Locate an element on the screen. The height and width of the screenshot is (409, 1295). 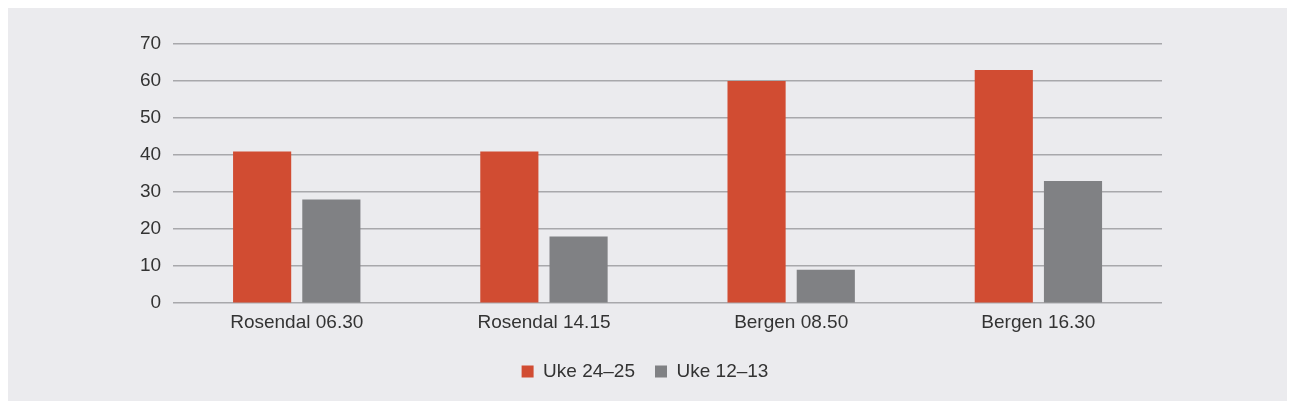
x-tick-label: Bergen 16.30 is located at coordinates (1038, 321).